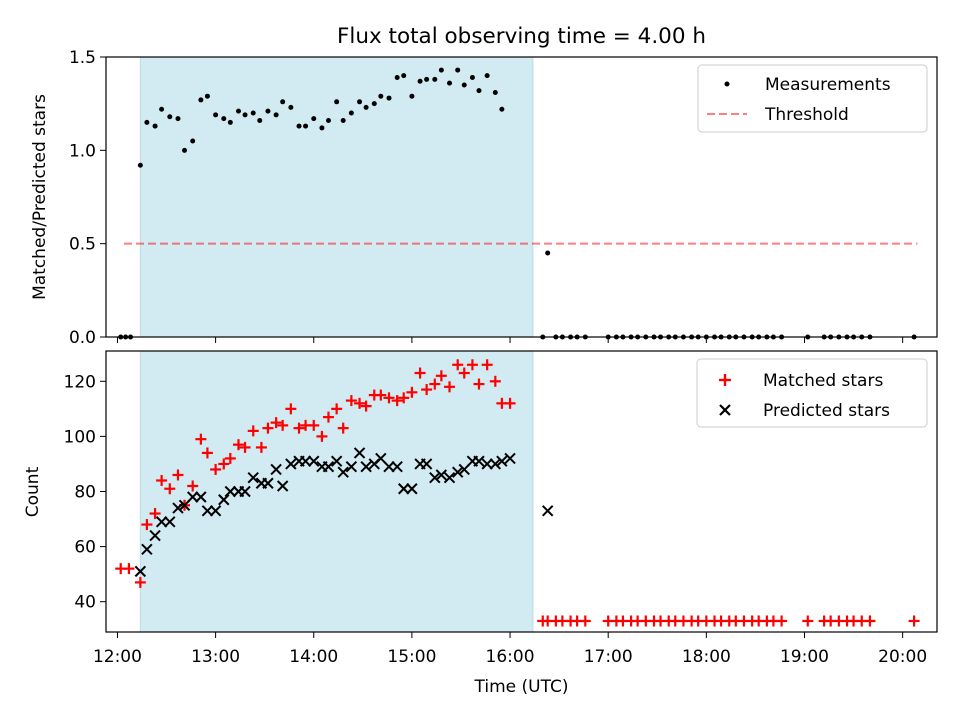  Describe the element at coordinates (608, 657) in the screenshot. I see `x-tick-label: 17:00` at that location.